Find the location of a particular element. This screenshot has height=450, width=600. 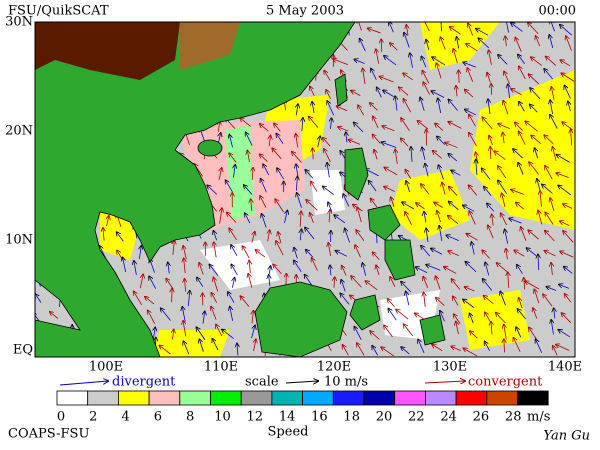

colorbar-label: 0 is located at coordinates (61, 417).